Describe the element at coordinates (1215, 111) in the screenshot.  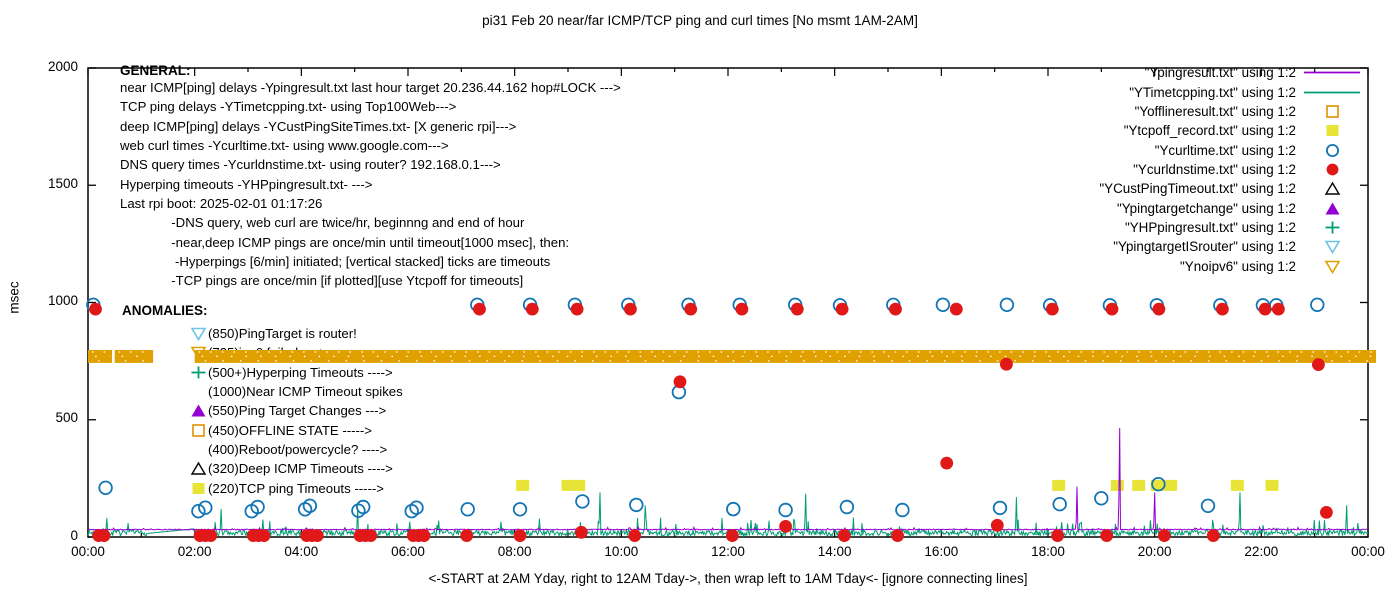
I see `legend-label: "Yofflineresult.txt" using 1:2` at that location.